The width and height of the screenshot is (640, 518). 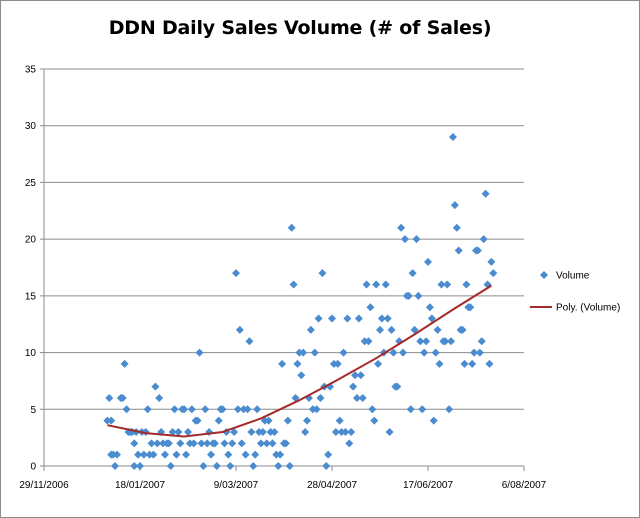 What do you see at coordinates (428, 485) in the screenshot?
I see `x-tick-label: 17/06/2007` at bounding box center [428, 485].